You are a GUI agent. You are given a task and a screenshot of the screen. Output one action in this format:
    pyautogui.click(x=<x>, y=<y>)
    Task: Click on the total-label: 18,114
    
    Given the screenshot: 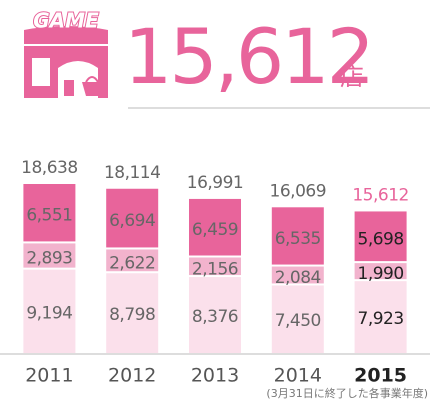 What is the action you would take?
    pyautogui.click(x=132, y=173)
    